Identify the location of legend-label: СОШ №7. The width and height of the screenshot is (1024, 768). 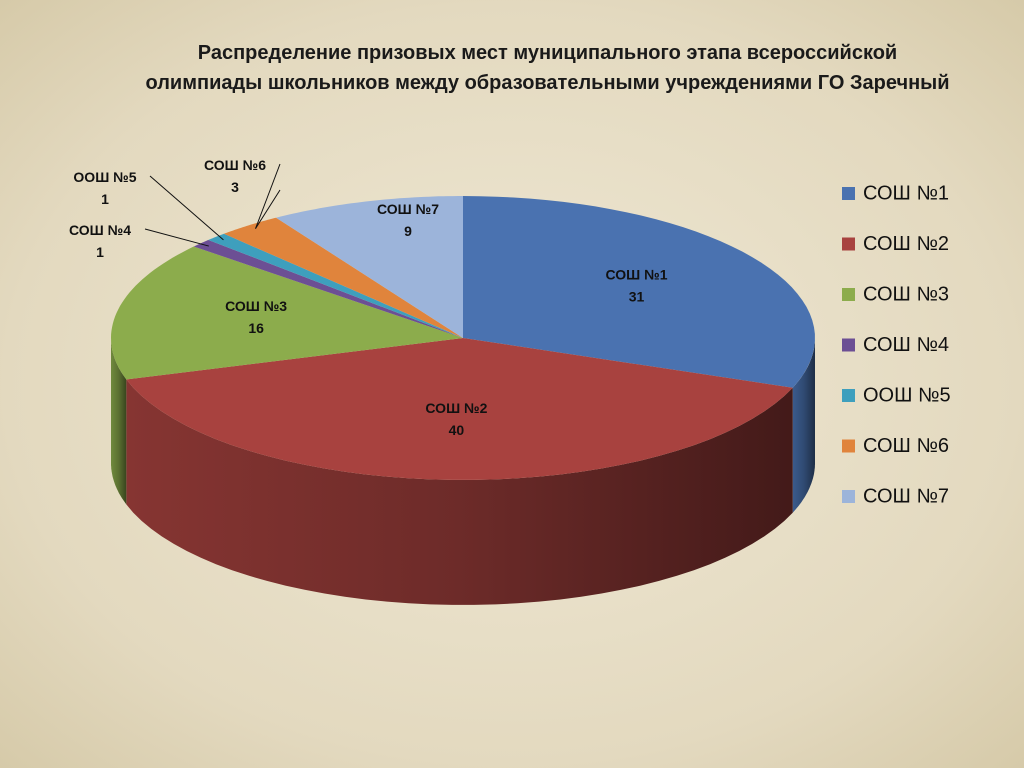
(906, 496).